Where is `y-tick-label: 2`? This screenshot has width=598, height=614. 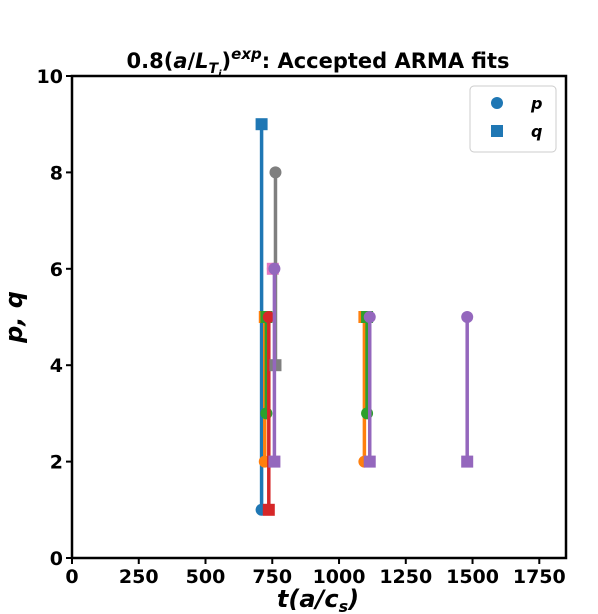 y-tick-label: 2 is located at coordinates (56, 463).